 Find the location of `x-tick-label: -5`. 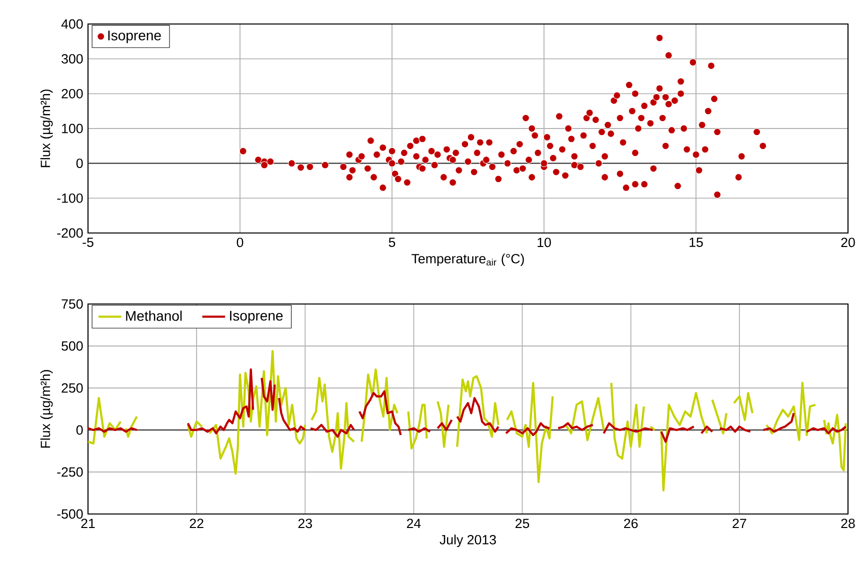

x-tick-label: -5 is located at coordinates (88, 242).